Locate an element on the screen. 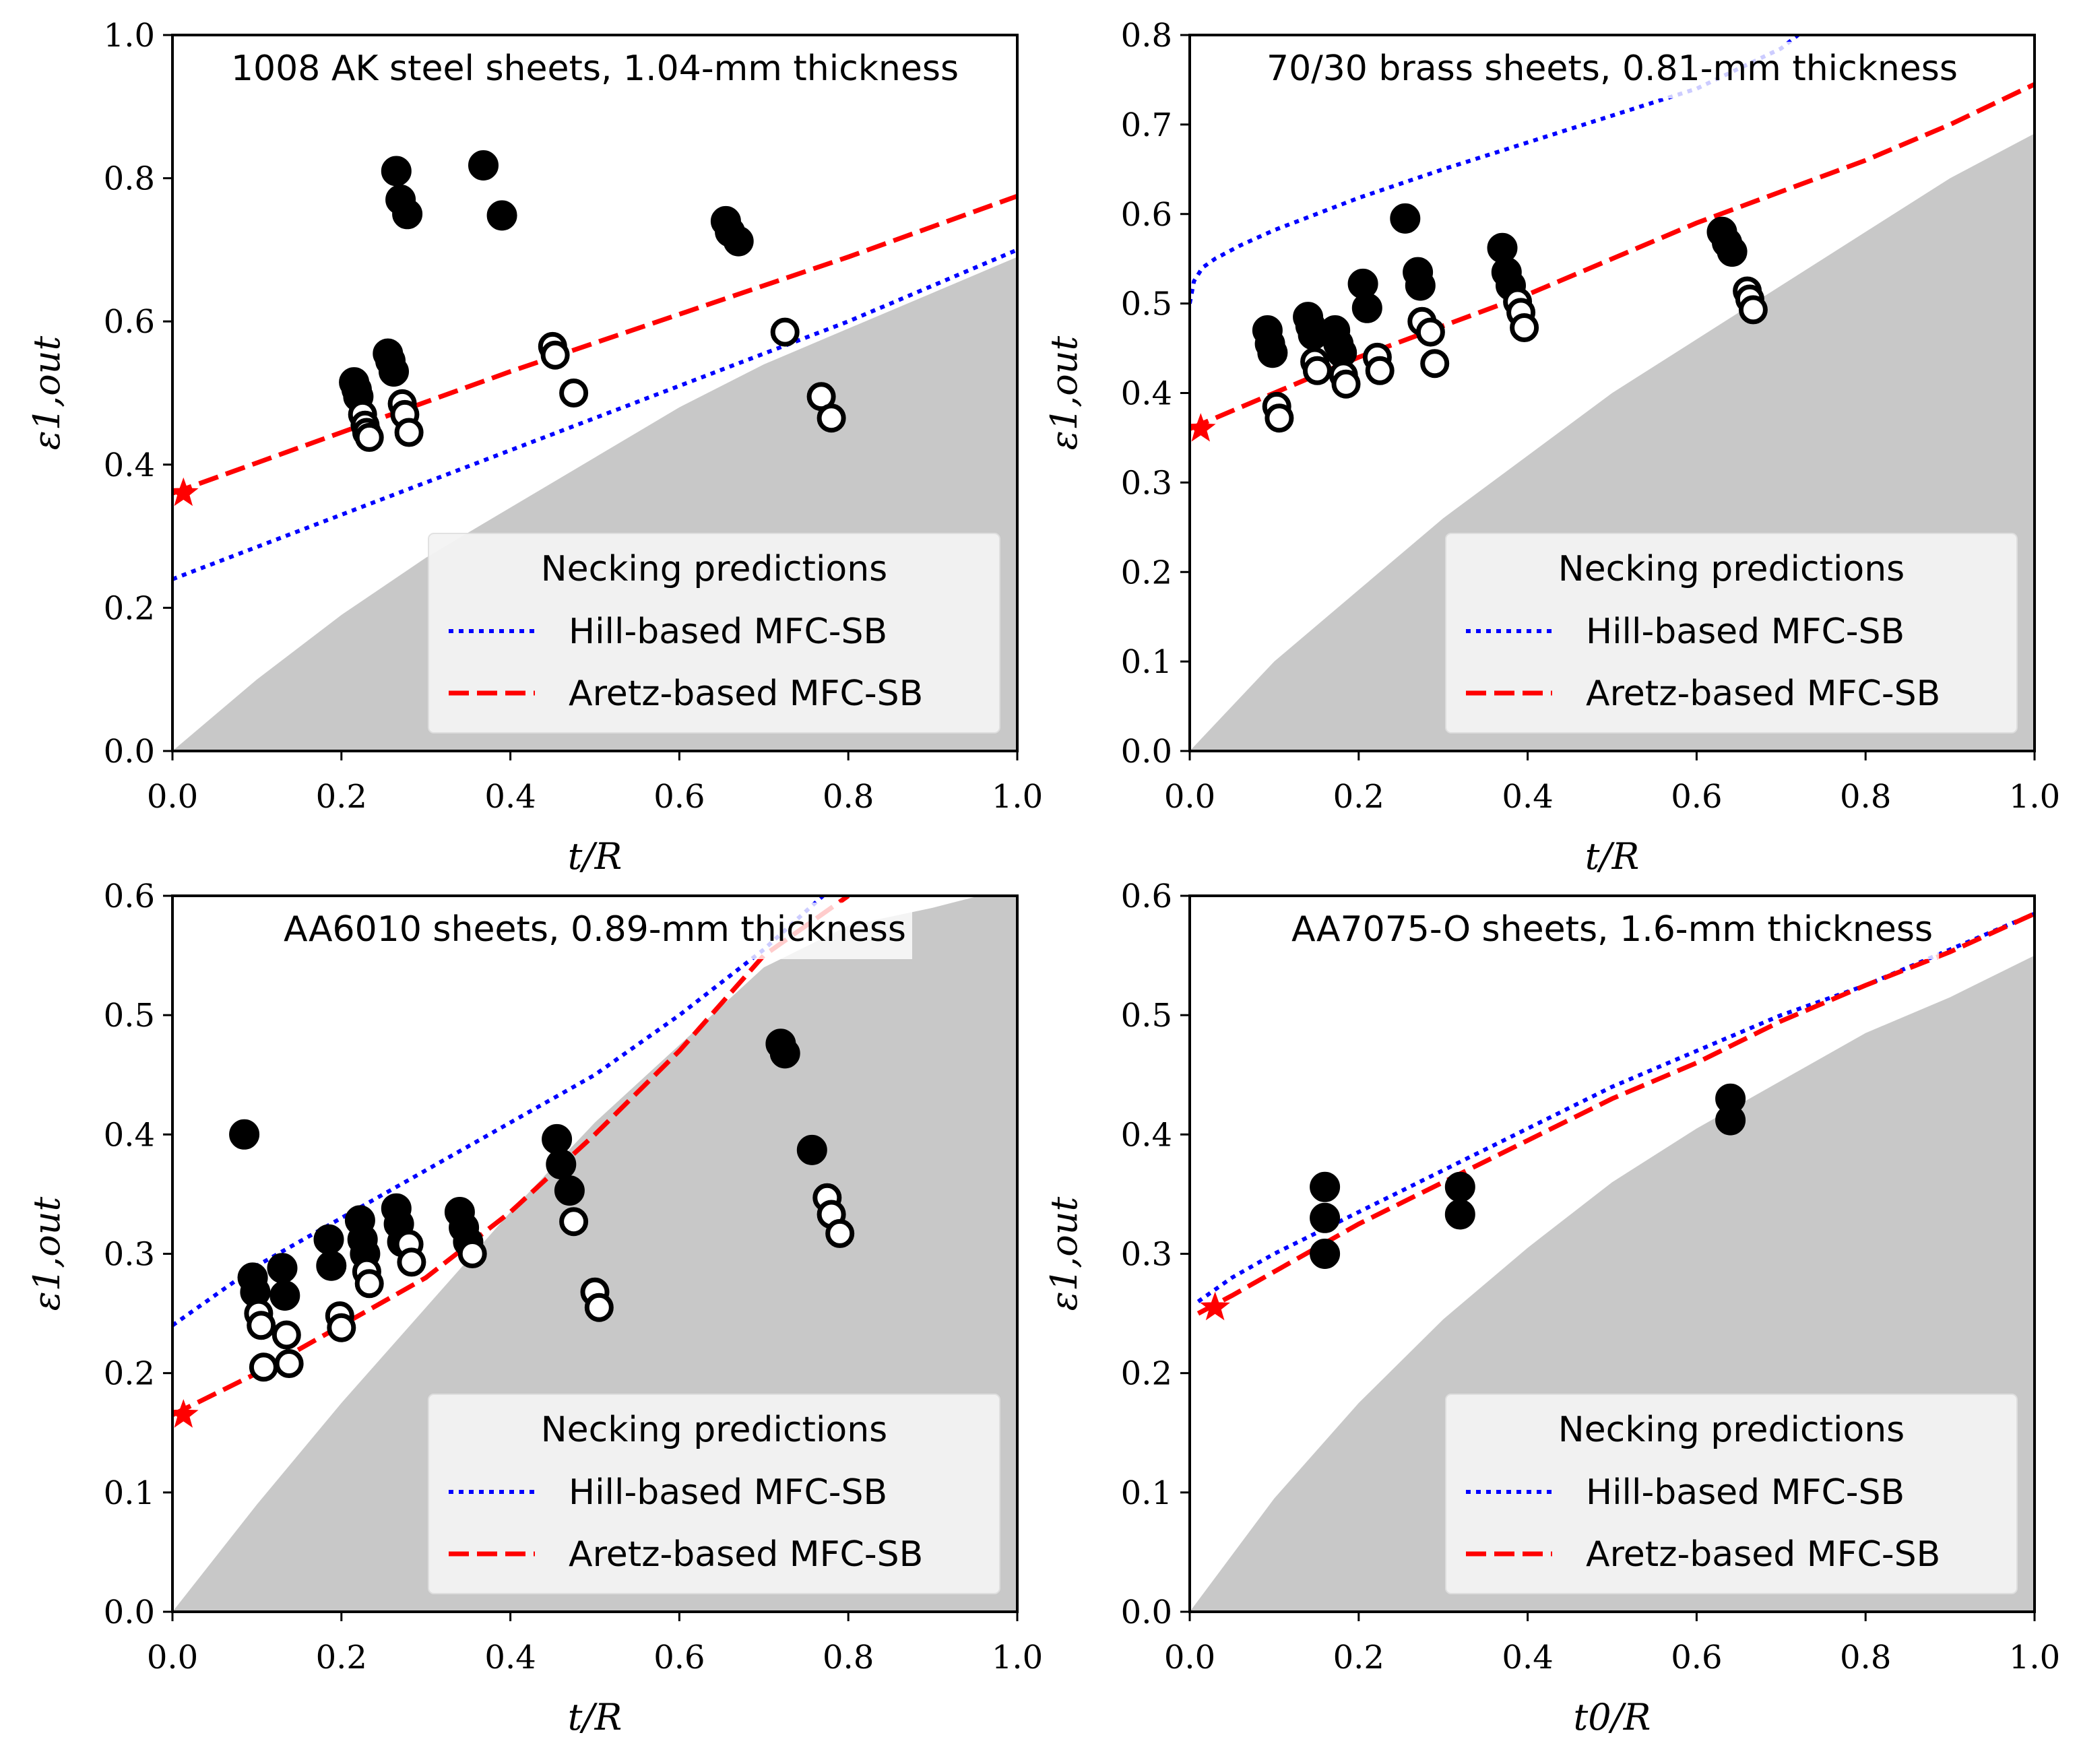  panel-title: AA6010 sheets, 0.89-mm thickness is located at coordinates (595, 930).